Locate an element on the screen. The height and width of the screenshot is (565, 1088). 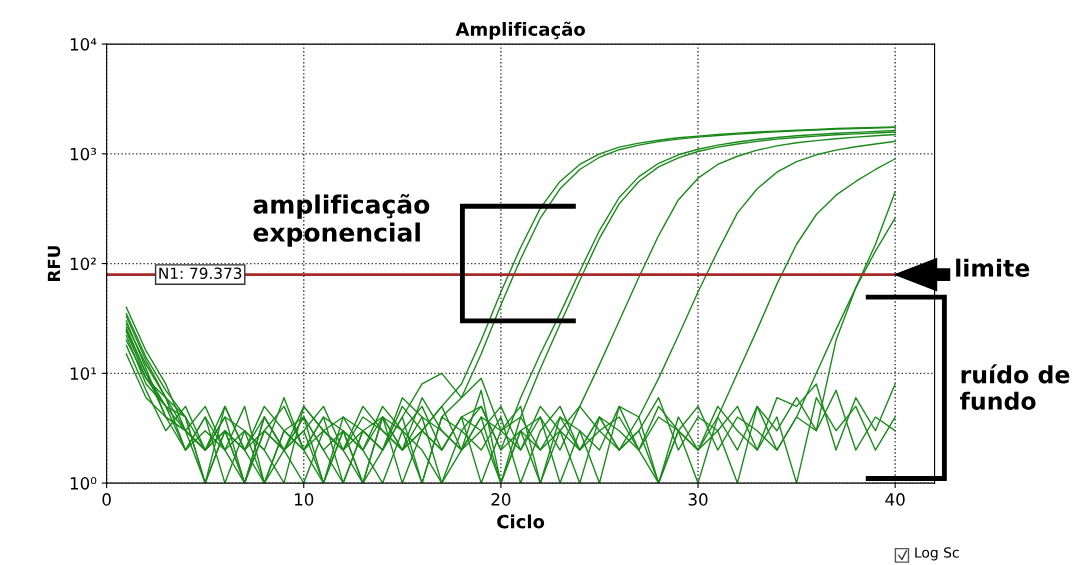
y-tick-label: 10² is located at coordinates (83, 264).